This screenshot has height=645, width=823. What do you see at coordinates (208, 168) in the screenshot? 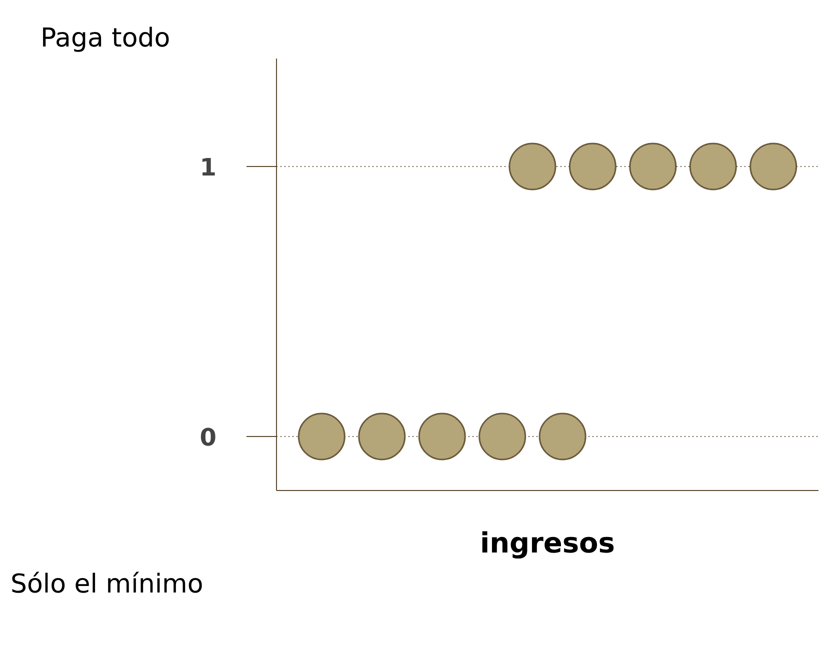
I see `y-tick-label: 1` at bounding box center [208, 168].